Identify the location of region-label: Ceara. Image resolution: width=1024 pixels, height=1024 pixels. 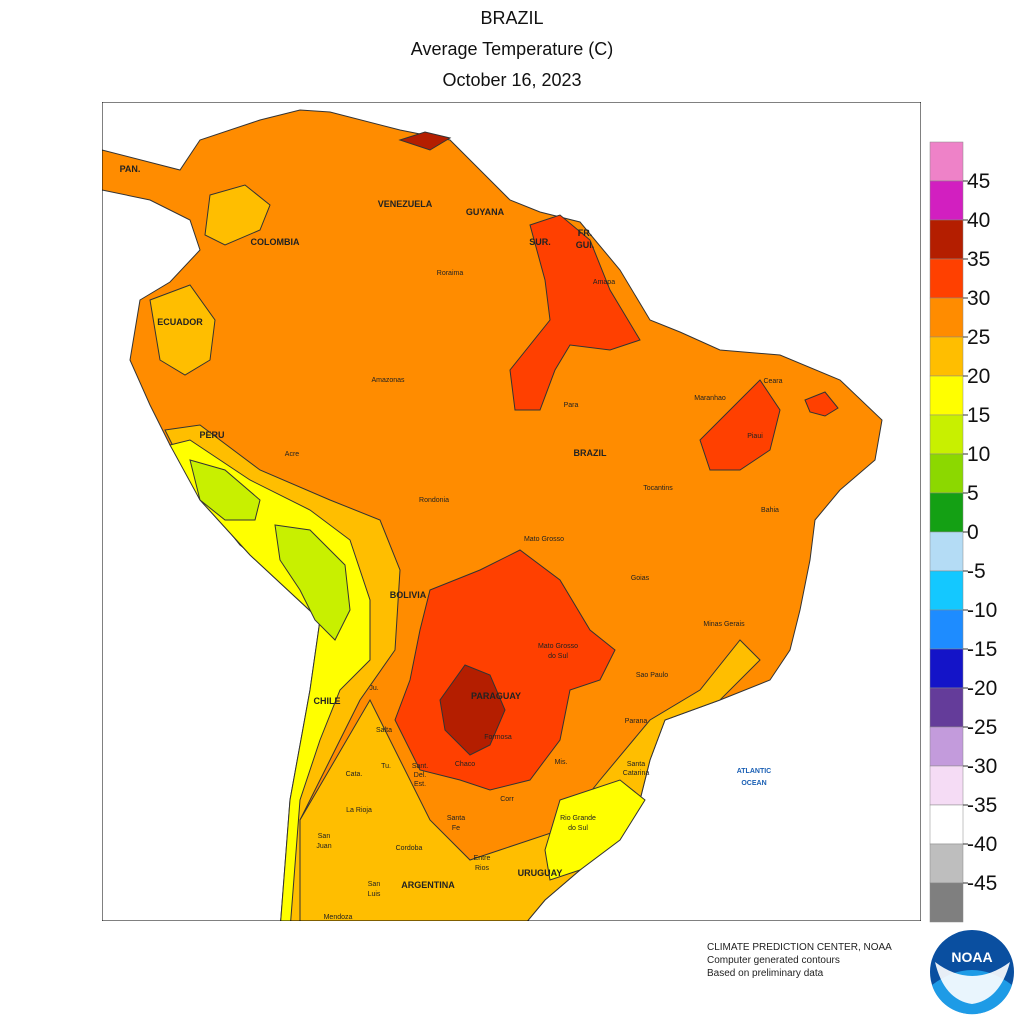
(772, 381).